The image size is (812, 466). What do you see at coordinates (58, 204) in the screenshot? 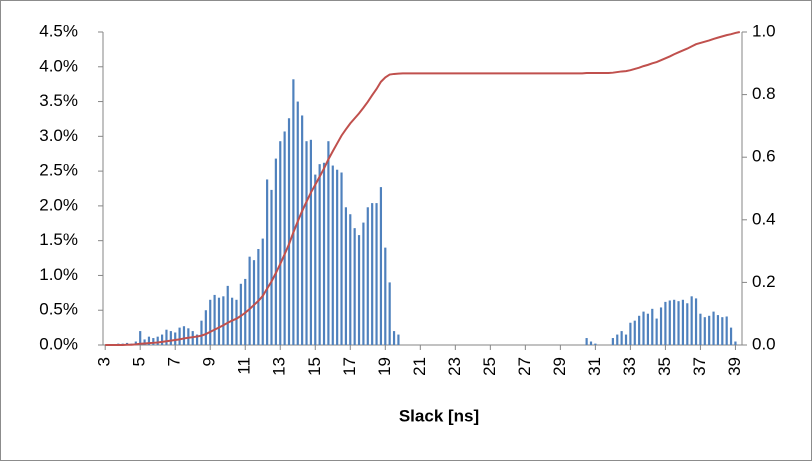
I see `y-tick-label: 2.0%` at bounding box center [58, 204].